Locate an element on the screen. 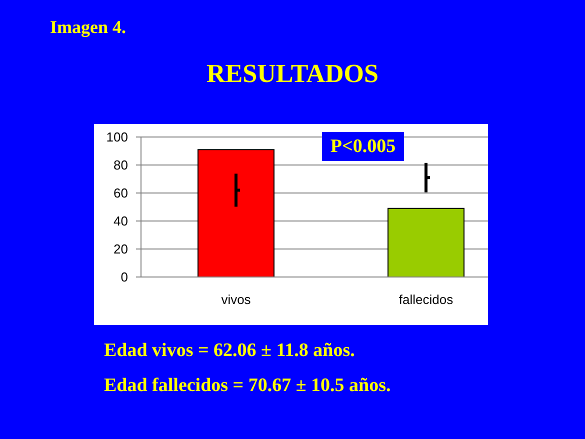  x-tick-label: fallecidos is located at coordinates (426, 300).